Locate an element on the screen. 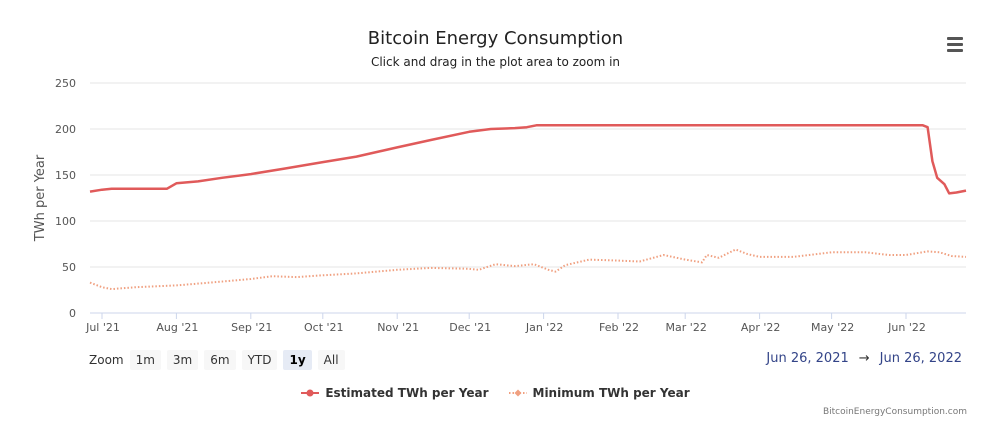  x-tick-label: Oct '21 is located at coordinates (324, 327).